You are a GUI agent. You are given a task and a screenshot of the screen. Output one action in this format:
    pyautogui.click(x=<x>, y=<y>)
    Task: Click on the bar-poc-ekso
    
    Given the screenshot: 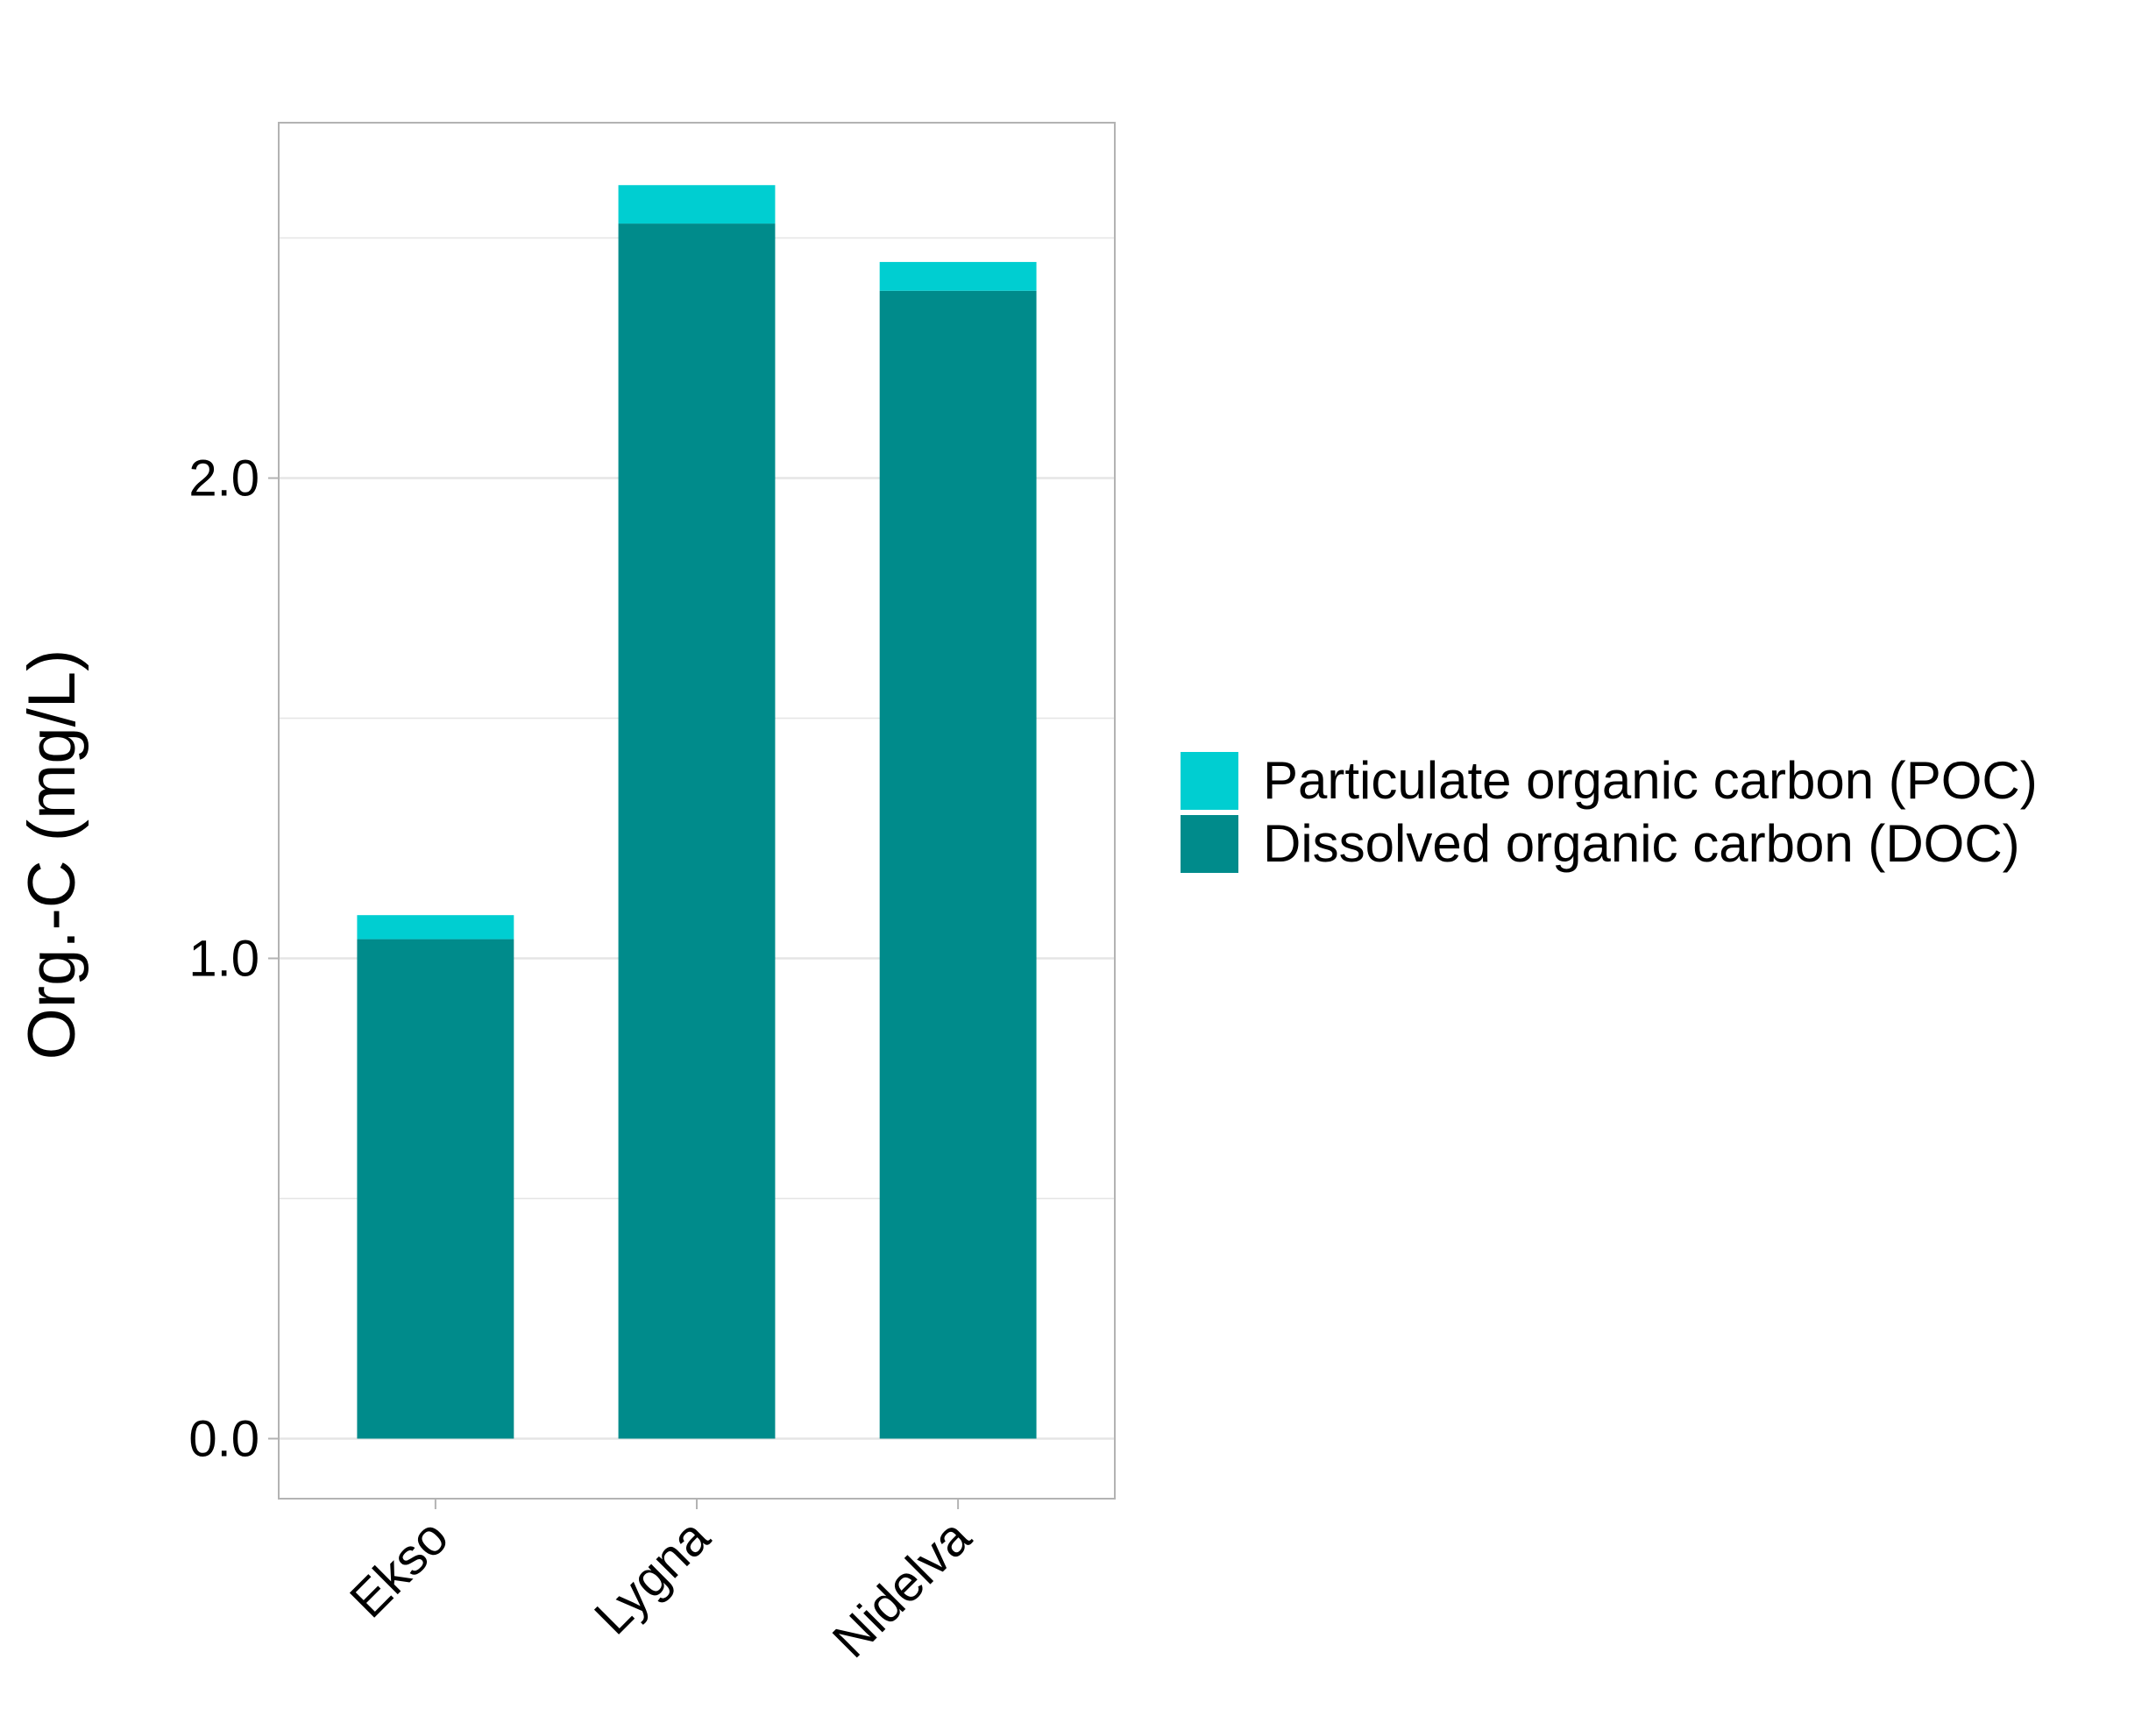 What is the action you would take?
    pyautogui.click(x=436, y=927)
    